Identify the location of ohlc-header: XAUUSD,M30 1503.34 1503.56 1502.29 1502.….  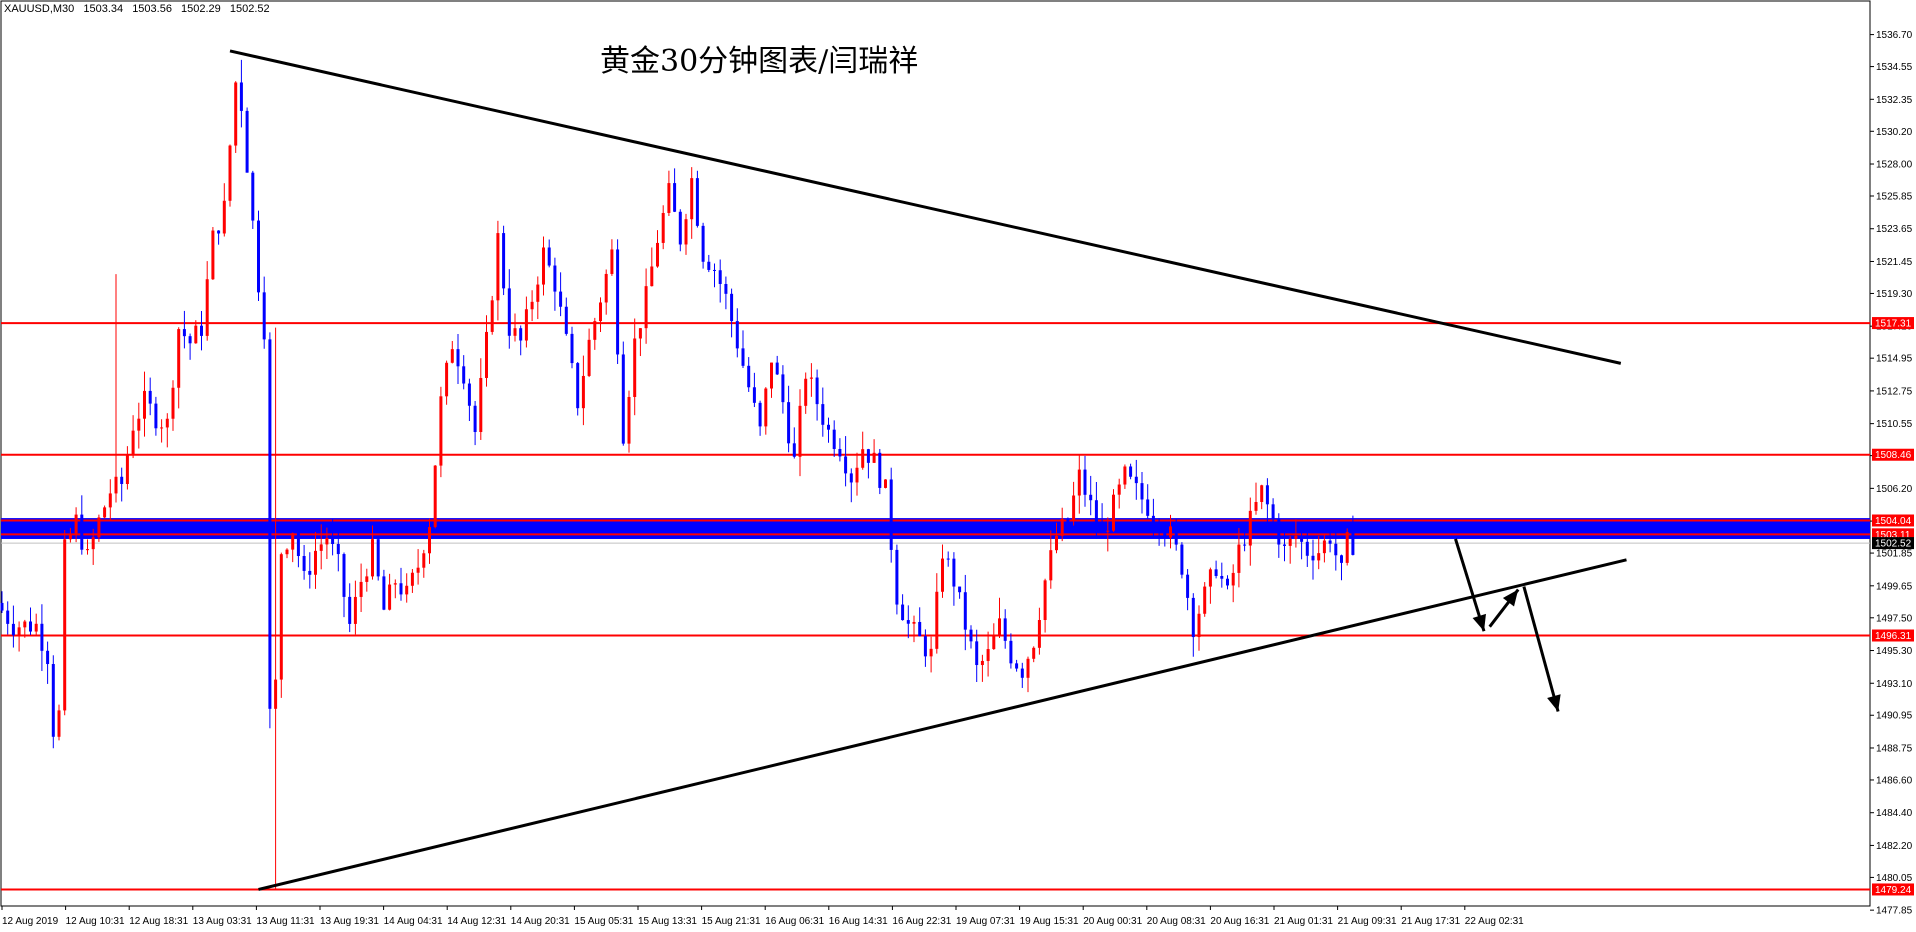
(140, 9).